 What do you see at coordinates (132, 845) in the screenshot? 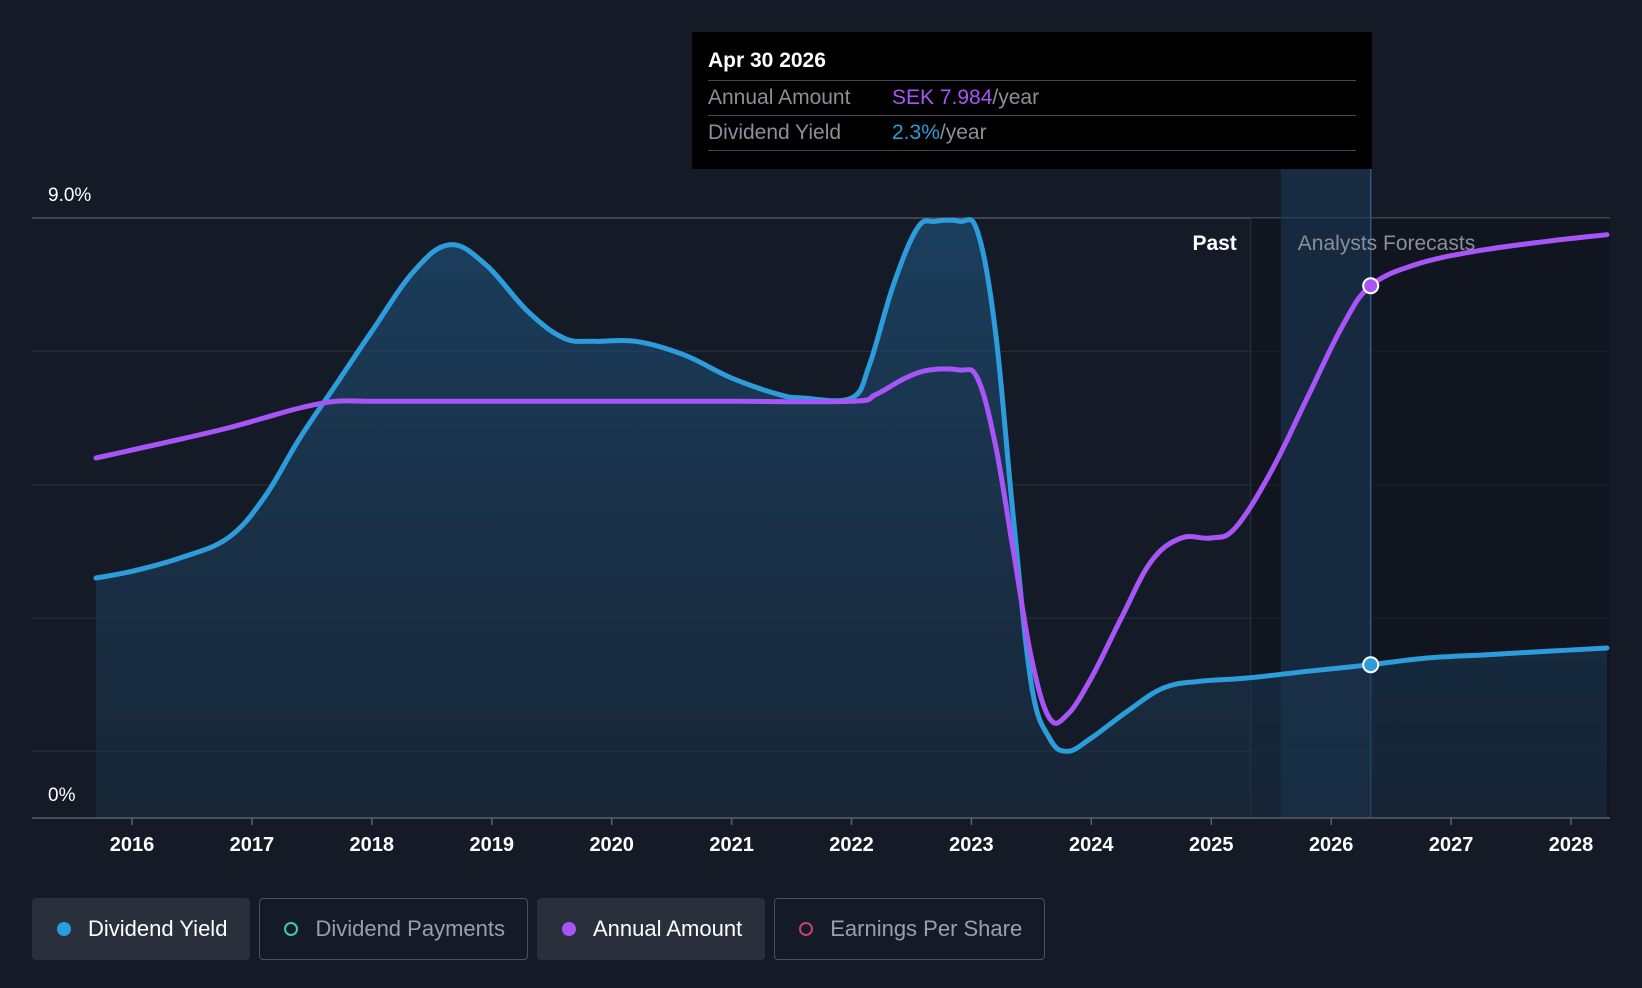
I see `x-tick-label: 2016` at bounding box center [132, 845].